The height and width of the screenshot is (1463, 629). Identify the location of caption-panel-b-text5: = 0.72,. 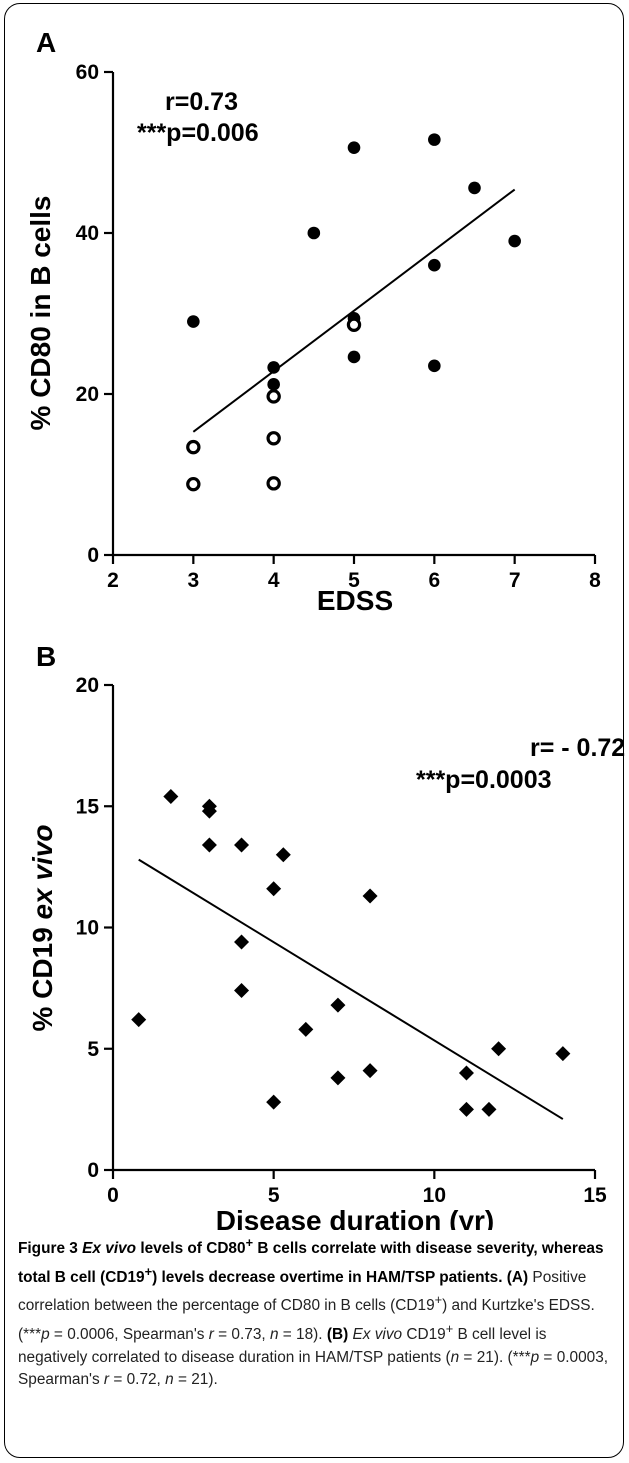
(137, 1379).